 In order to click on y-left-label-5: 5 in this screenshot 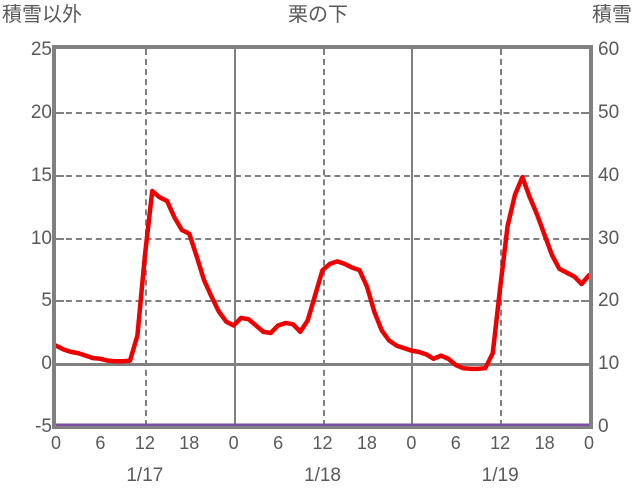, I will do `click(46, 301)`.